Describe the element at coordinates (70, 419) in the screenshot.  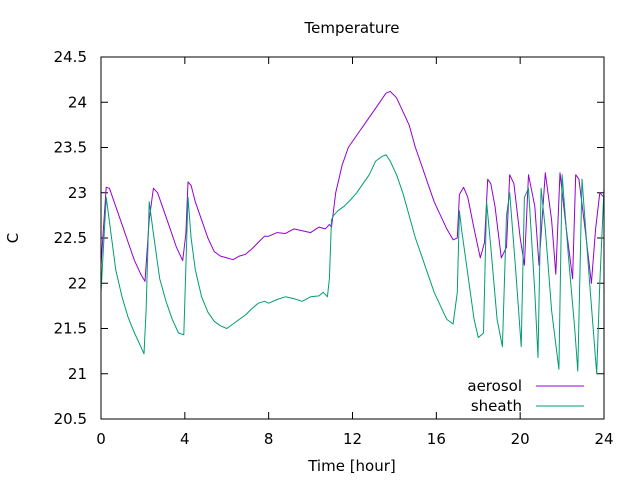
I see `y-tick-label: 20.5` at that location.